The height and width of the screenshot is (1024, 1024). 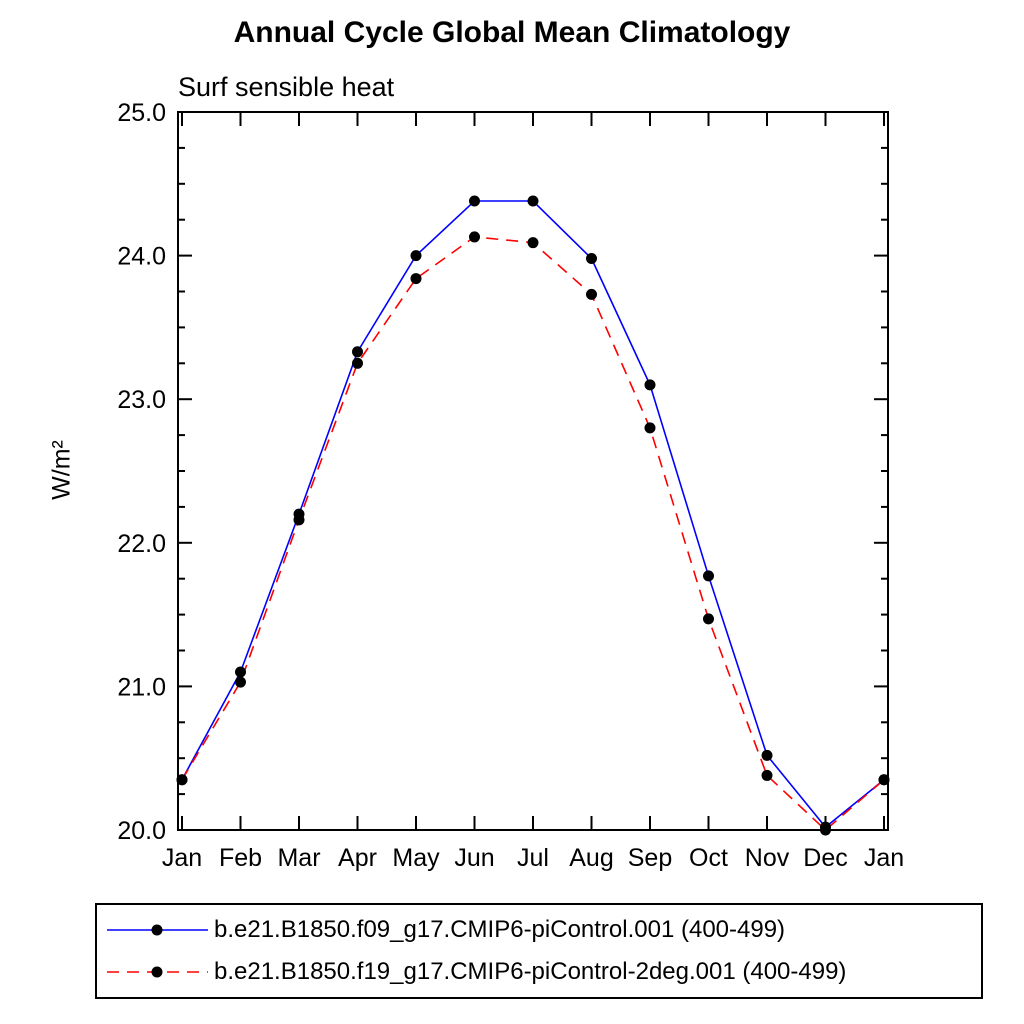 I want to click on x-tick-label: Aug, so click(x=591, y=858).